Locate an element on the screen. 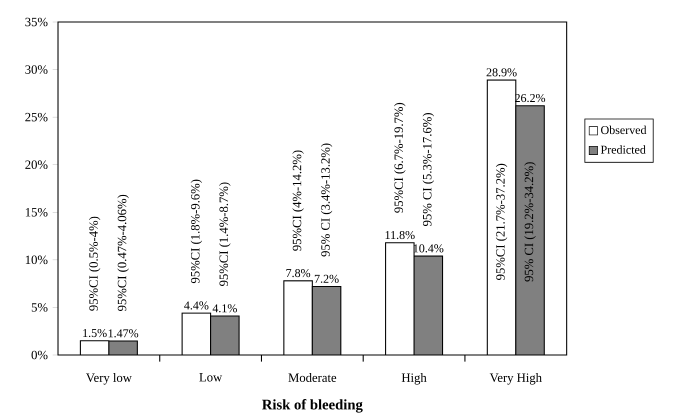  annotation: 95%CI (0.5%-4%) is located at coordinates (94, 263).